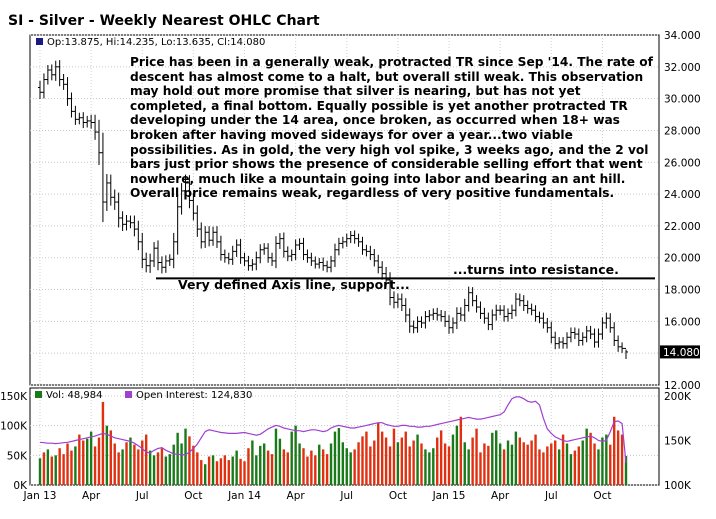 This screenshot has width=716, height=519. I want to click on x-tick-label: Jan 14, so click(244, 496).